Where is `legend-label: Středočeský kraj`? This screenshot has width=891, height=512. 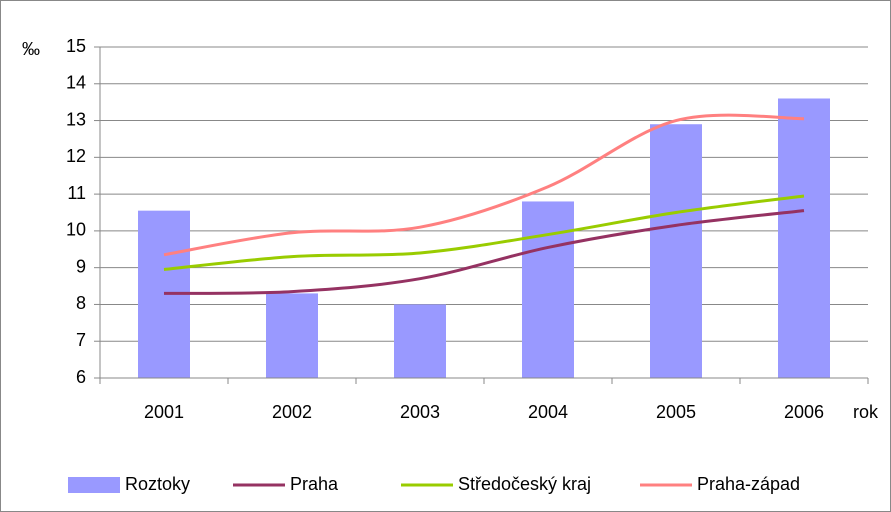
legend-label: Středočeský kraj is located at coordinates (524, 484).